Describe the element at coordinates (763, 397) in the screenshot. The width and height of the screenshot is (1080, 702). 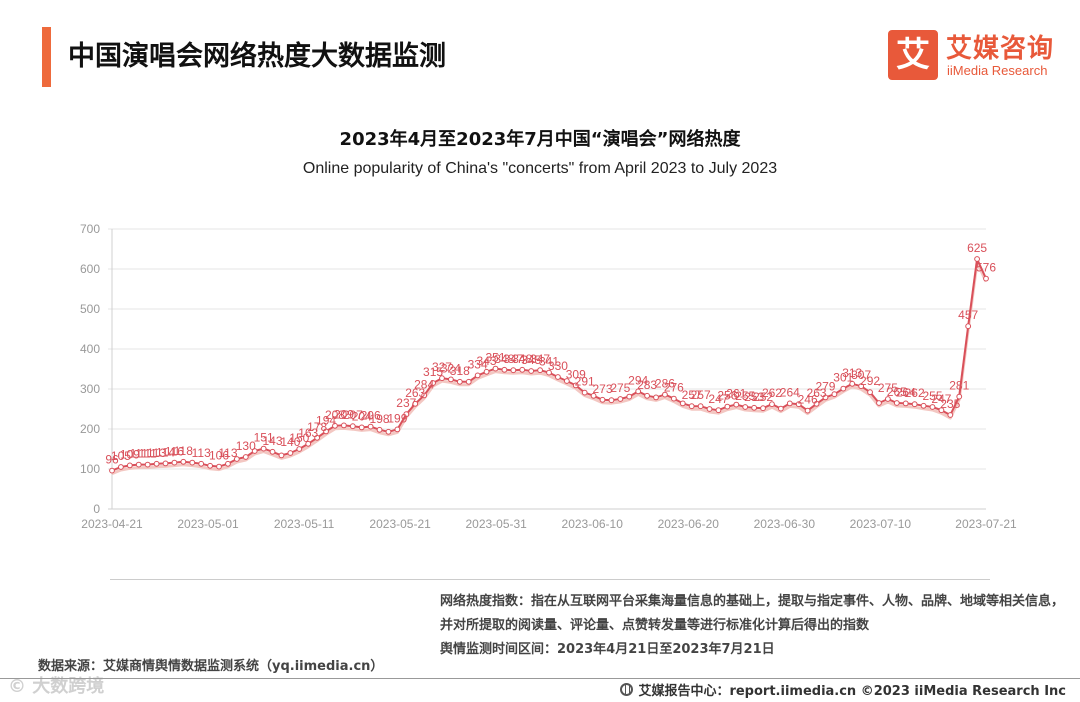
I see `data-label: 252` at that location.